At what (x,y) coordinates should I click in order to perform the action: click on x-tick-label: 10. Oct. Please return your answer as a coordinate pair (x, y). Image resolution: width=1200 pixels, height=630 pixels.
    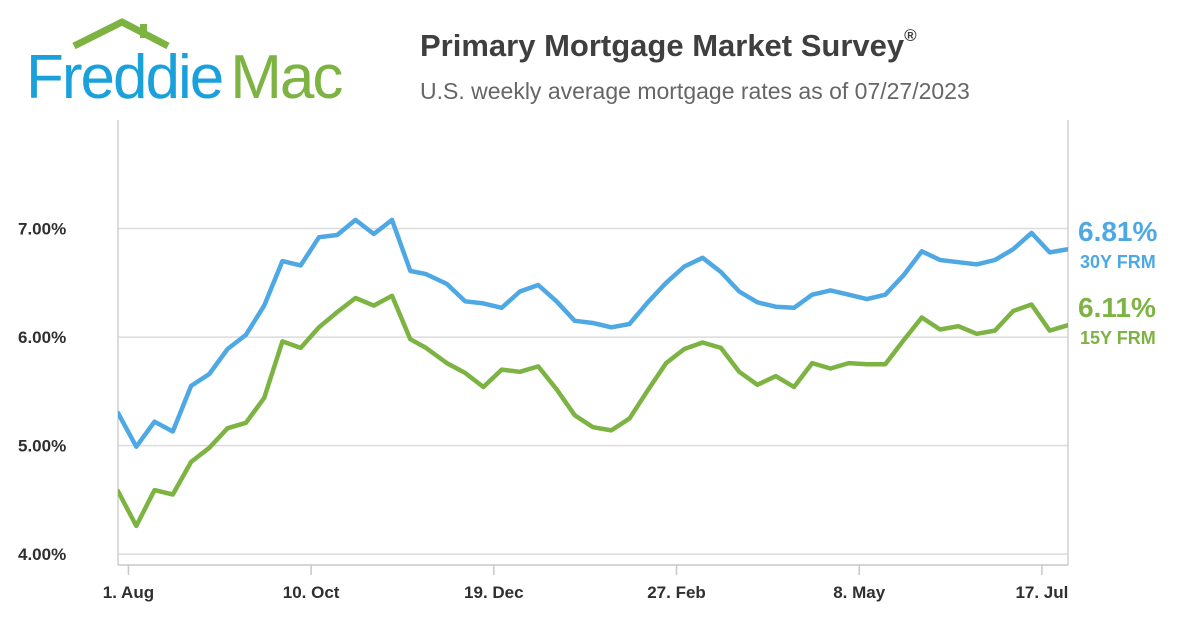
    Looking at the image, I should click on (311, 592).